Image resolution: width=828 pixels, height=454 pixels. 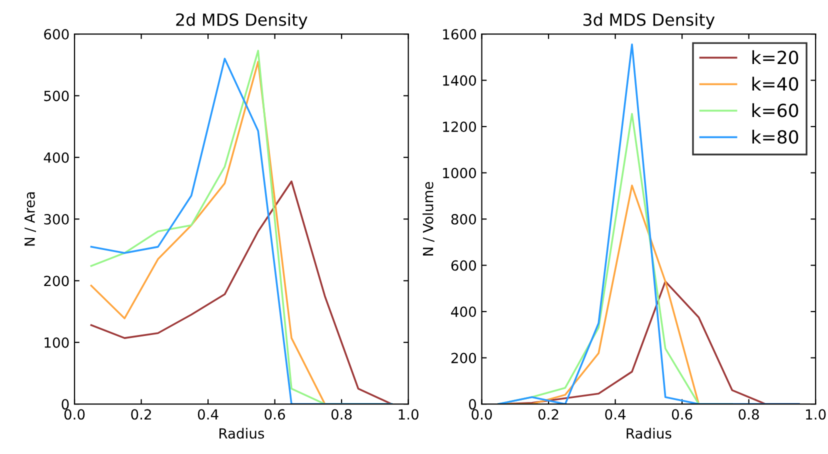 I want to click on y-tick-label: 1600, so click(x=459, y=34).